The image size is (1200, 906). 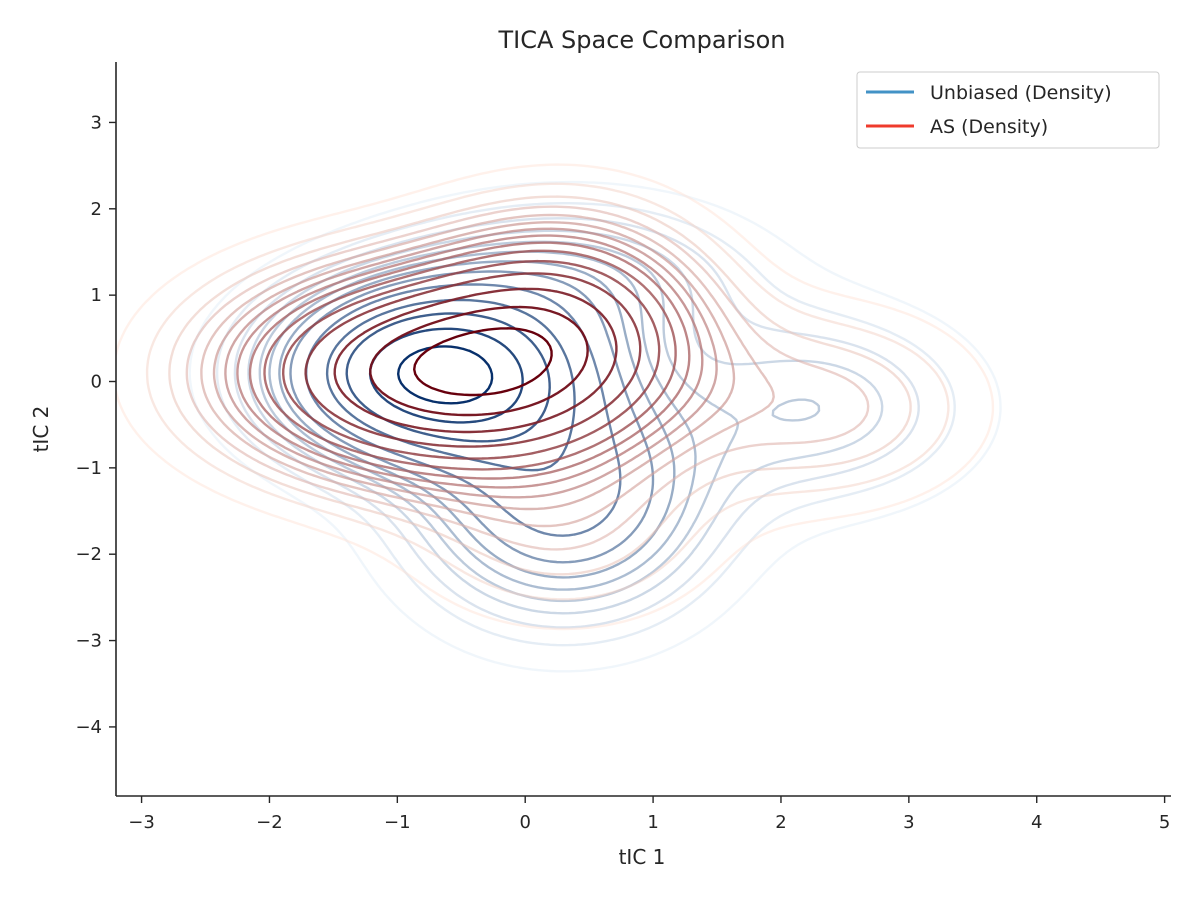 What do you see at coordinates (989, 127) in the screenshot?
I see `legend-label-as: AS (Density)` at bounding box center [989, 127].